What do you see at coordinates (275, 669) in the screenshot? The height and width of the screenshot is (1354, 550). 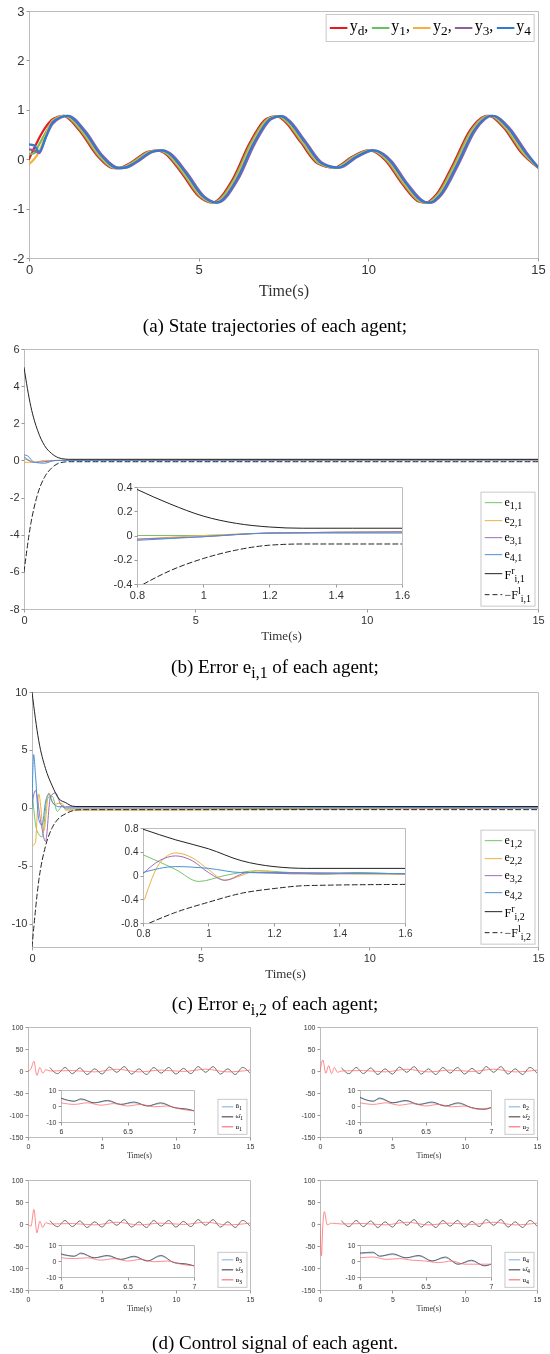 I see `text: (b) Error e$_{i,1}$ of each agent;` at bounding box center [275, 669].